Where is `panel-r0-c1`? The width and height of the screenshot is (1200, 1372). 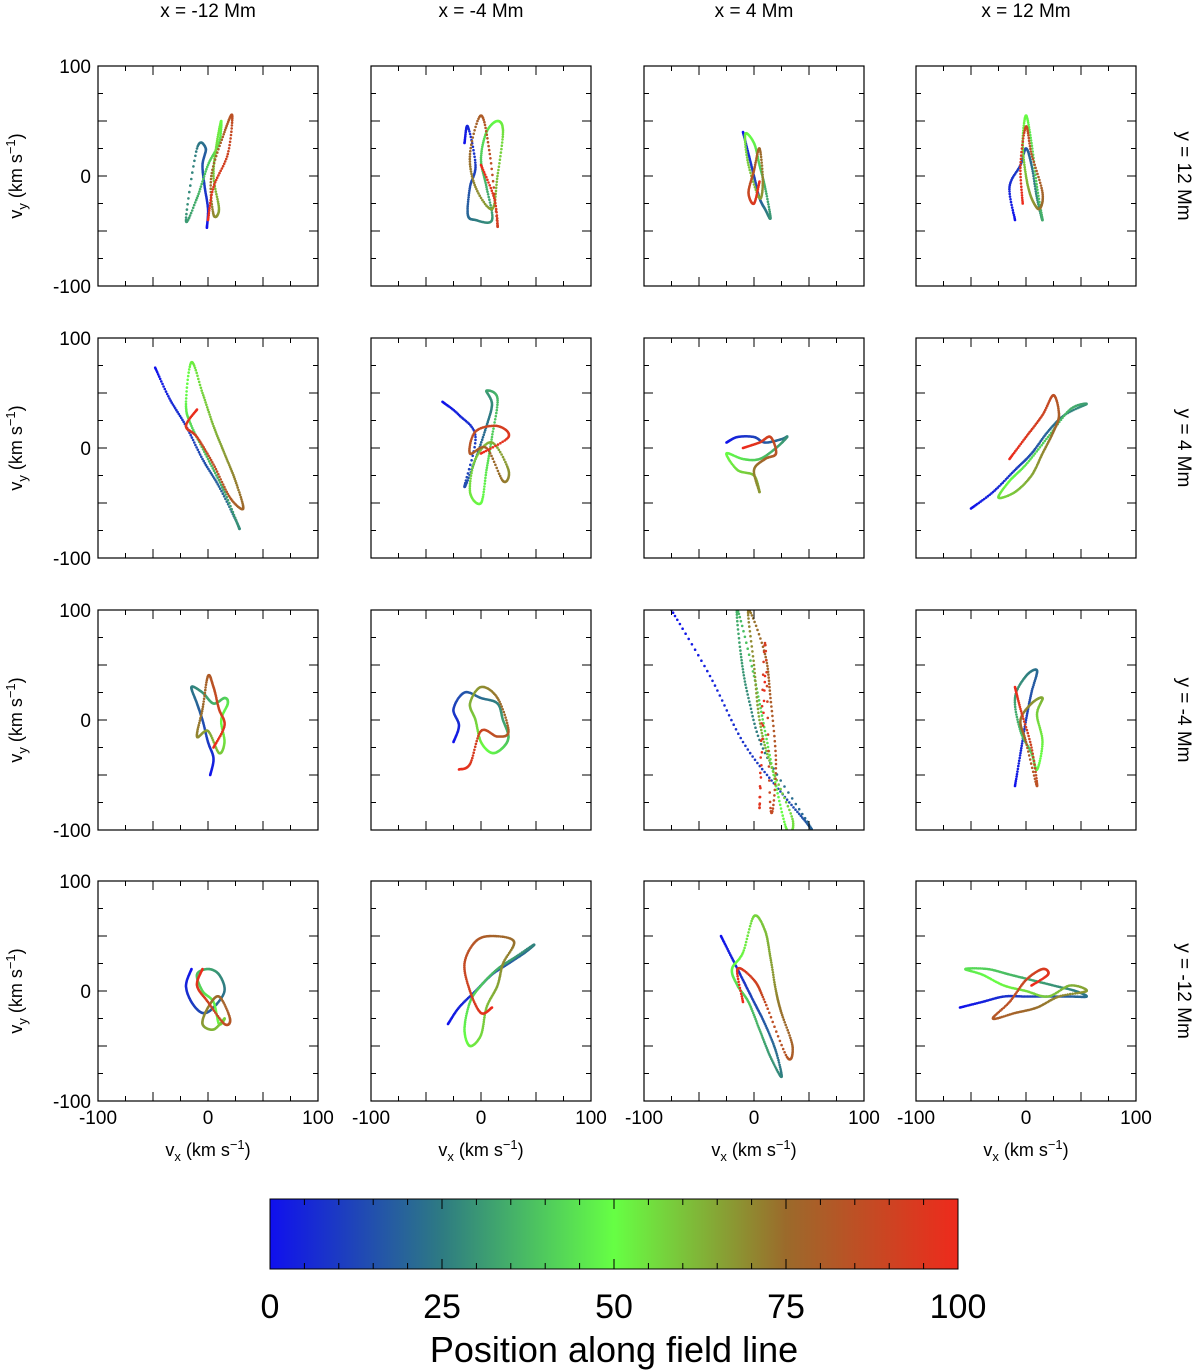 panel-r0-c1 is located at coordinates (481, 176).